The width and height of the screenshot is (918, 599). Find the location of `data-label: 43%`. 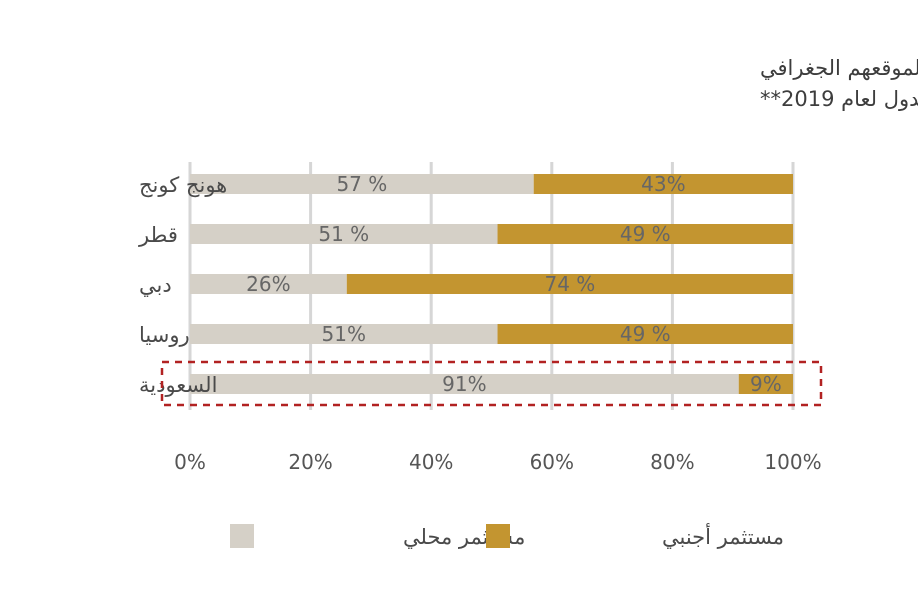

data-label: 43% is located at coordinates (663, 184).